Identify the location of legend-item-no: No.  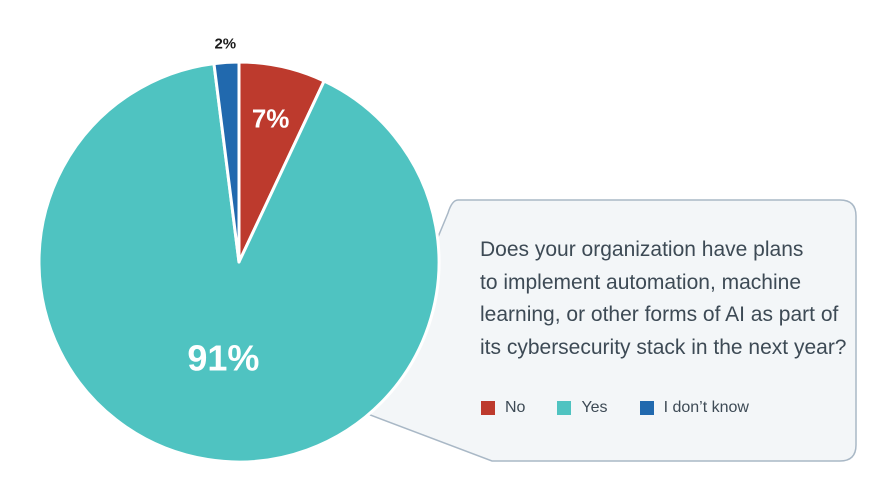
(503, 408).